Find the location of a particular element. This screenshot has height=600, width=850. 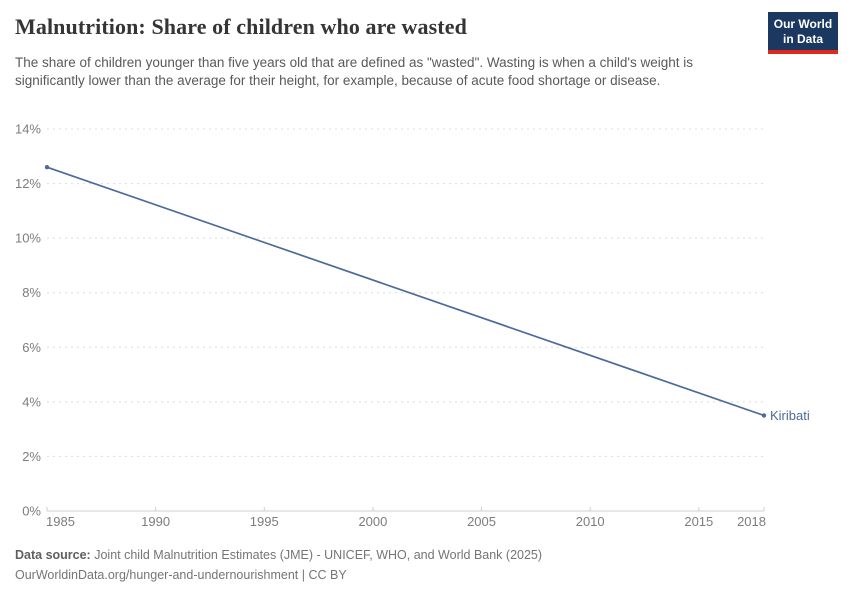

y-tick-label: 14% is located at coordinates (28, 129).